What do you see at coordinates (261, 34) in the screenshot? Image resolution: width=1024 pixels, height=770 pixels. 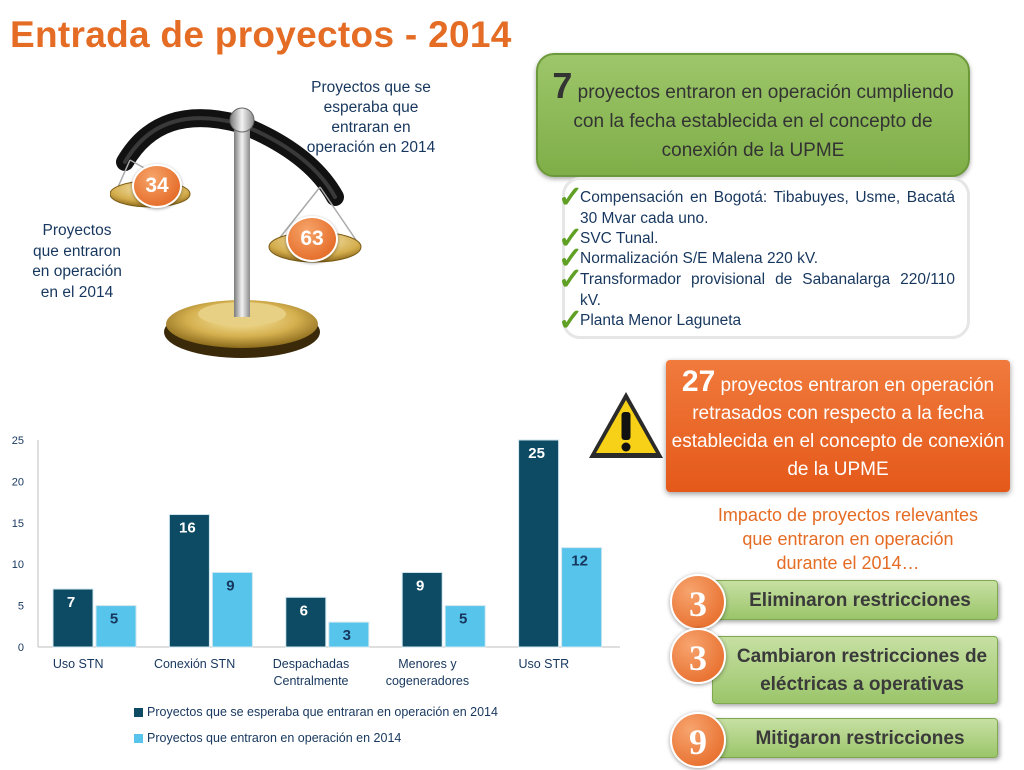 I see `page-title: Entrada de proyectos - 2014` at bounding box center [261, 34].